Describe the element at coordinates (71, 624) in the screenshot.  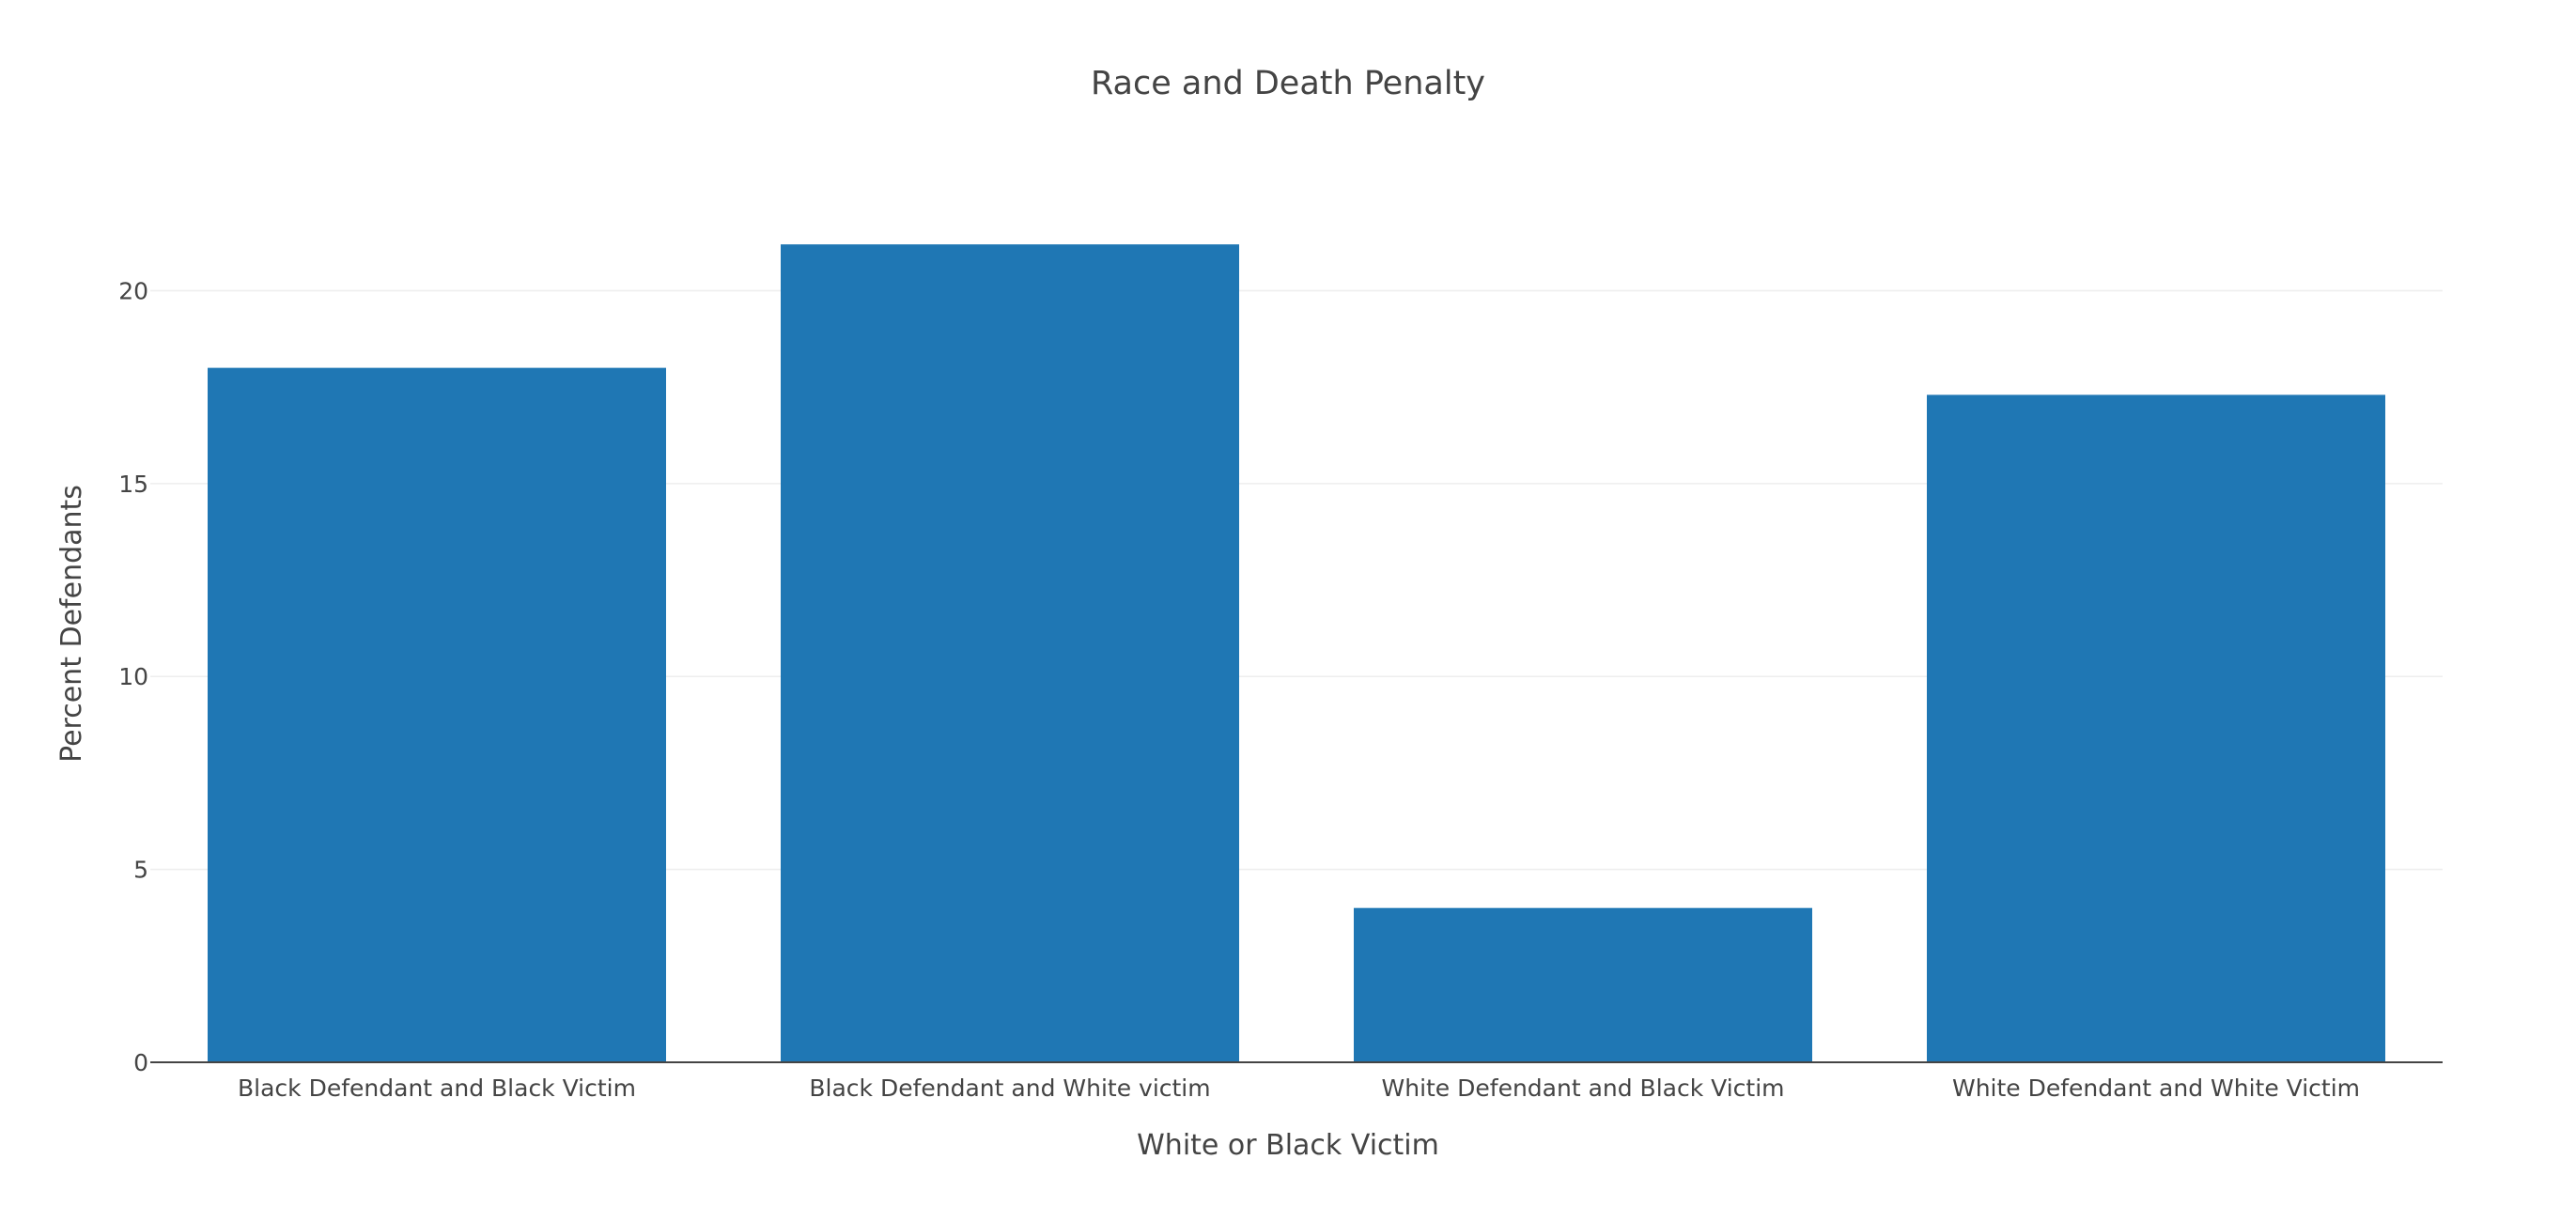
I see `y-axis-title: Percent Defendants` at that location.